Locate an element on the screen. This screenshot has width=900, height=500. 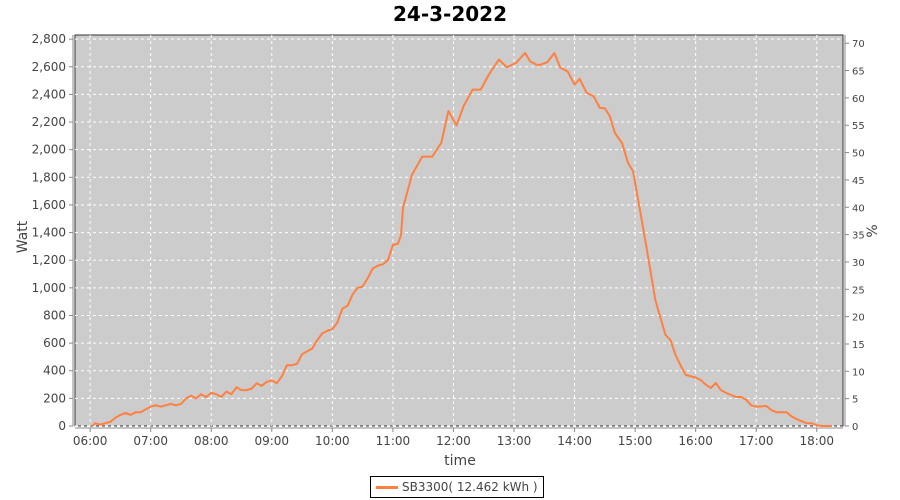
y2-tick-label: 45 is located at coordinates (858, 181).